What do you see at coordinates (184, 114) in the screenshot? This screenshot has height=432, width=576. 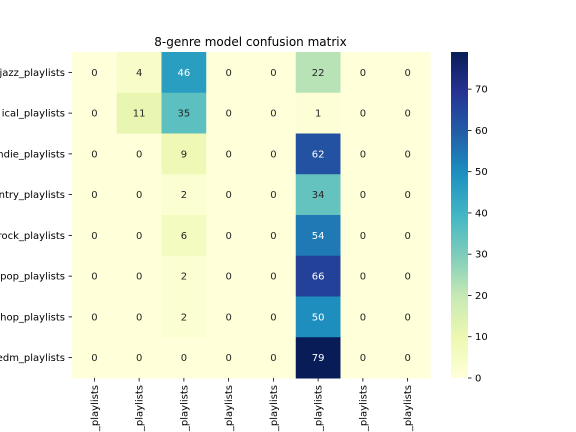 I see `cell-value-label: 35` at bounding box center [184, 114].